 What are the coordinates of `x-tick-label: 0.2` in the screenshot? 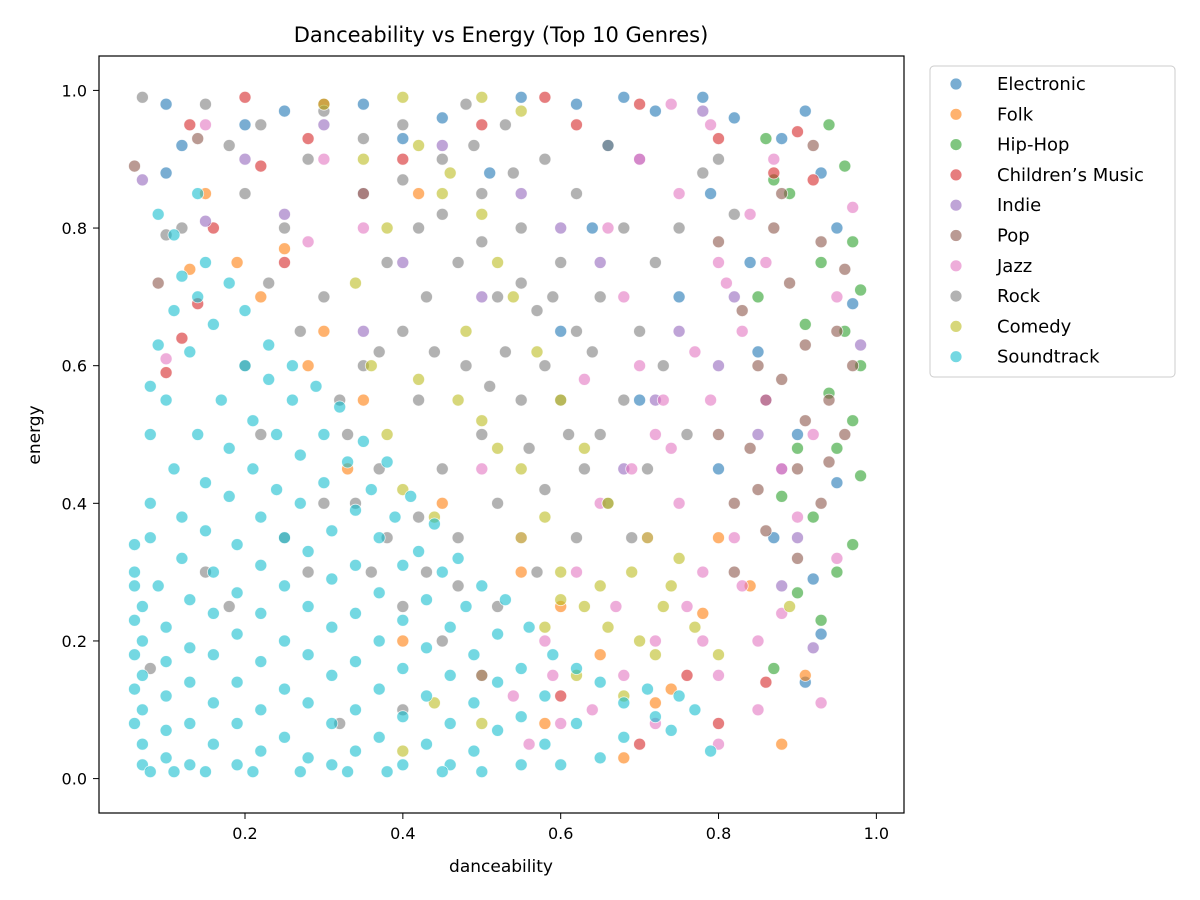 It's located at (244, 833).